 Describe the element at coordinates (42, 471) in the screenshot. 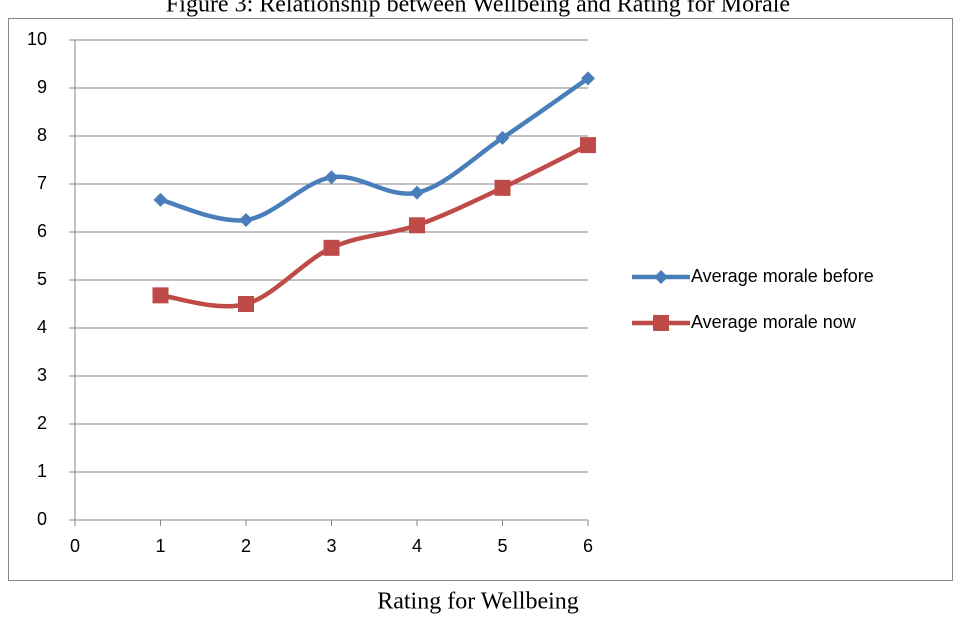

I see `y-tick-label: 1` at that location.